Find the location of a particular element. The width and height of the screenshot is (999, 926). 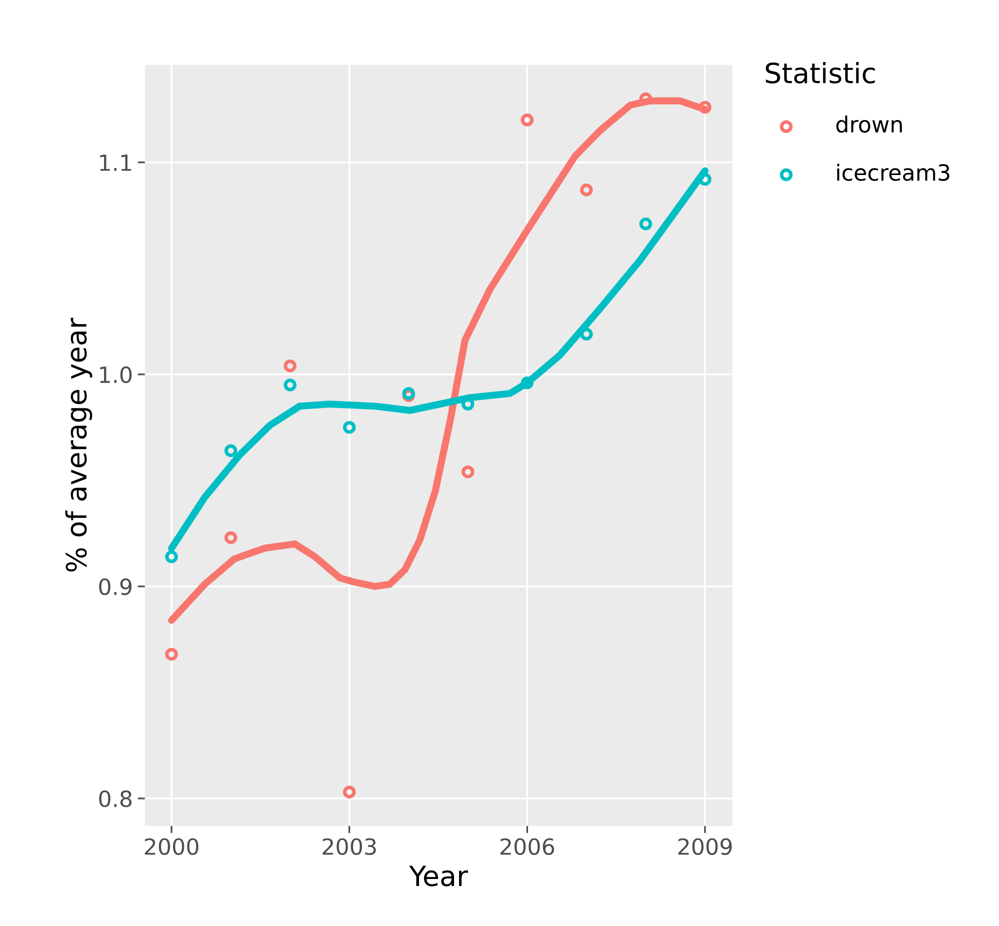

y-tick-label: 0.9 is located at coordinates (115, 587).